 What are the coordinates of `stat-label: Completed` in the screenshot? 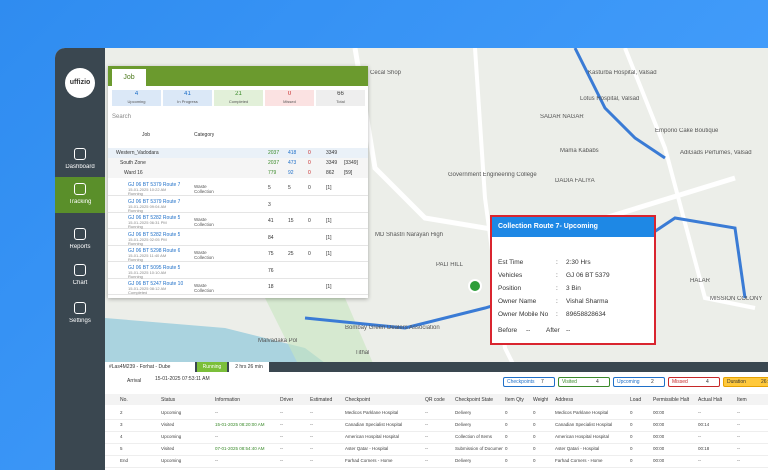 It's located at (238, 101).